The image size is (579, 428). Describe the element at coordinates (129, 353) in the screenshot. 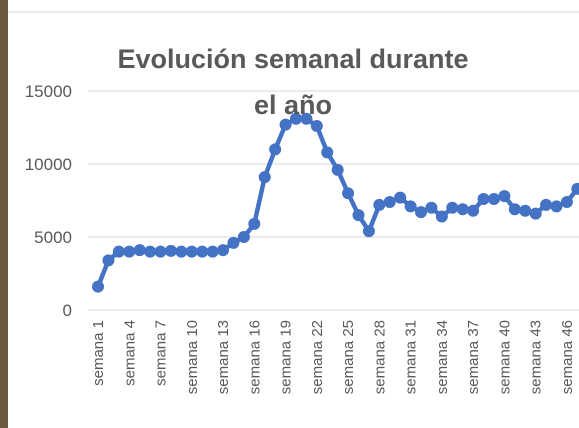

I see `x-tick-label: semana 4` at that location.